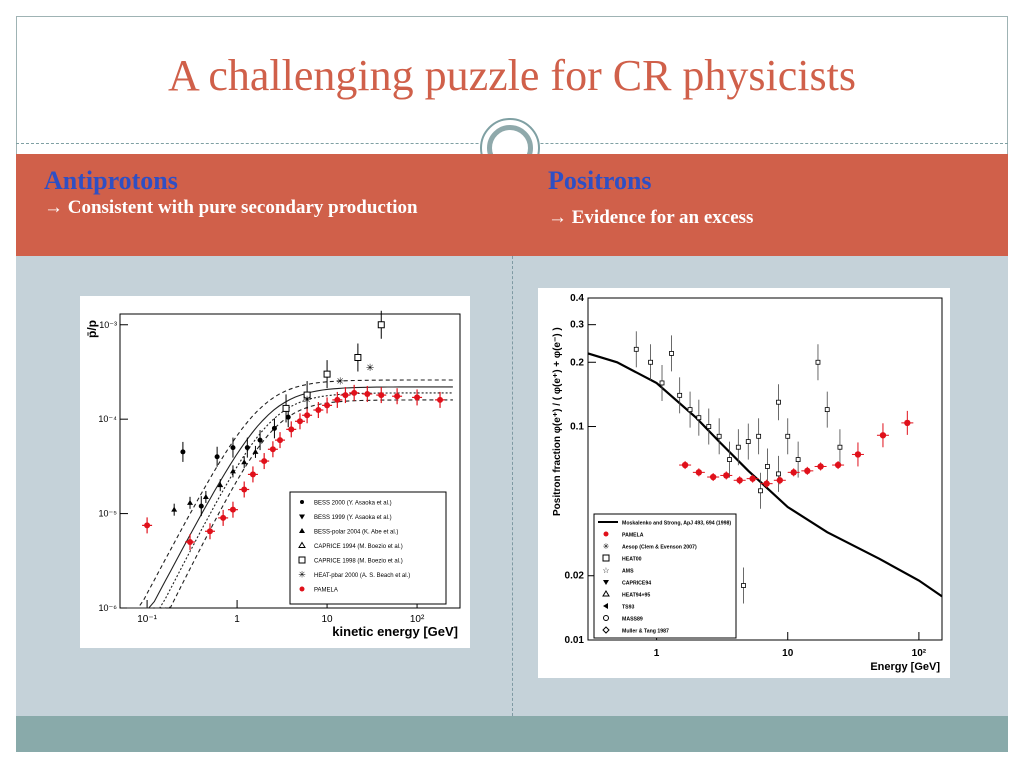 Image resolution: width=1024 pixels, height=768 pixels. I want to click on antiproton-legend-marker: ✳, so click(302, 575).